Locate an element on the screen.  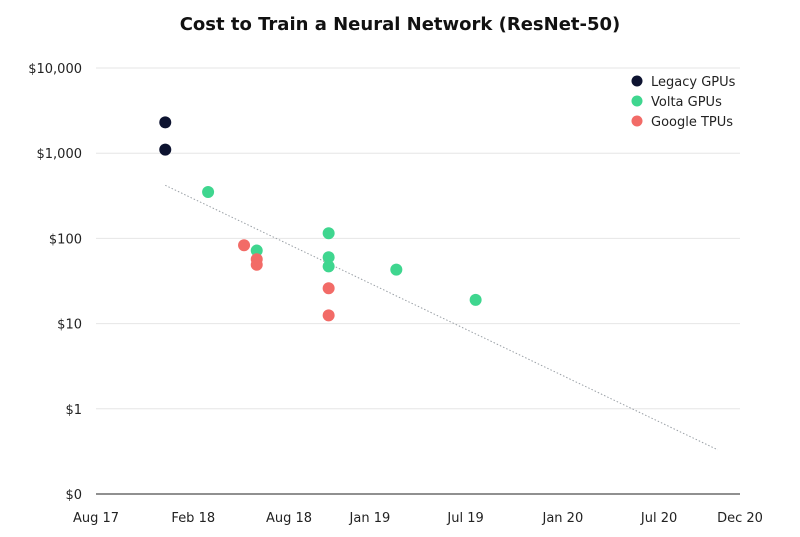
y-tick-label: $10,000 is located at coordinates (55, 69).